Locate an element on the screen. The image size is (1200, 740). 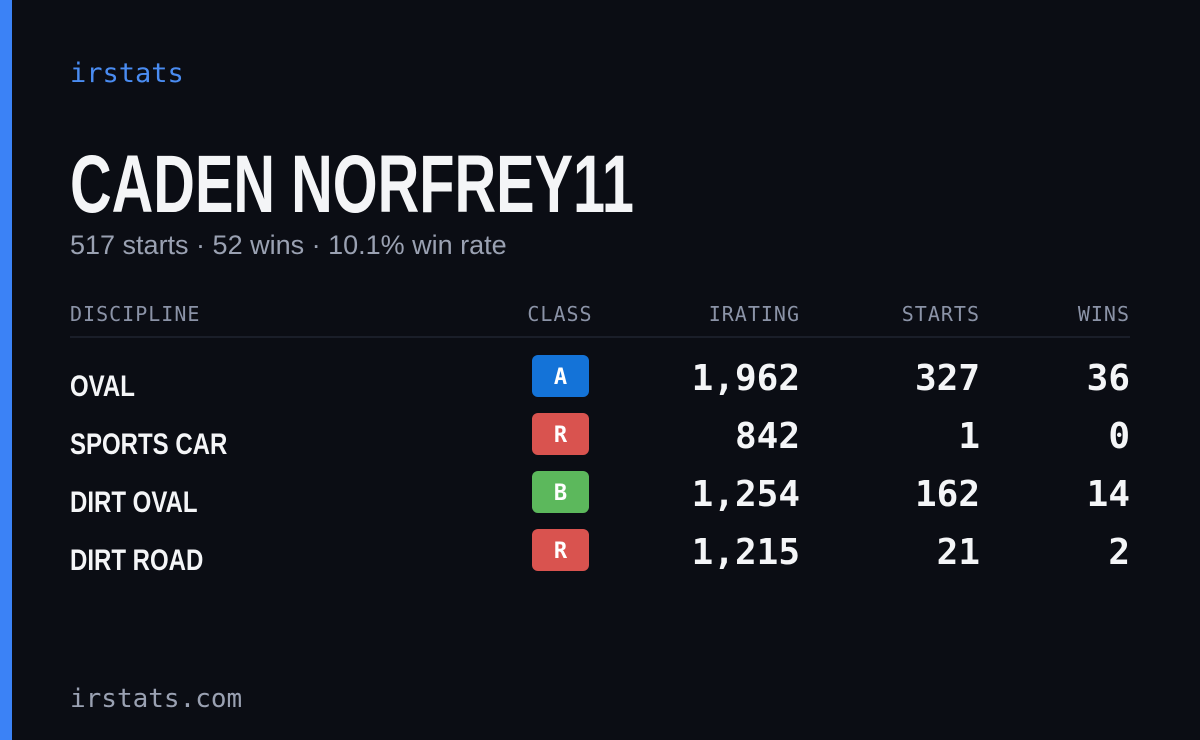
header-class: CLASS is located at coordinates (559, 314).